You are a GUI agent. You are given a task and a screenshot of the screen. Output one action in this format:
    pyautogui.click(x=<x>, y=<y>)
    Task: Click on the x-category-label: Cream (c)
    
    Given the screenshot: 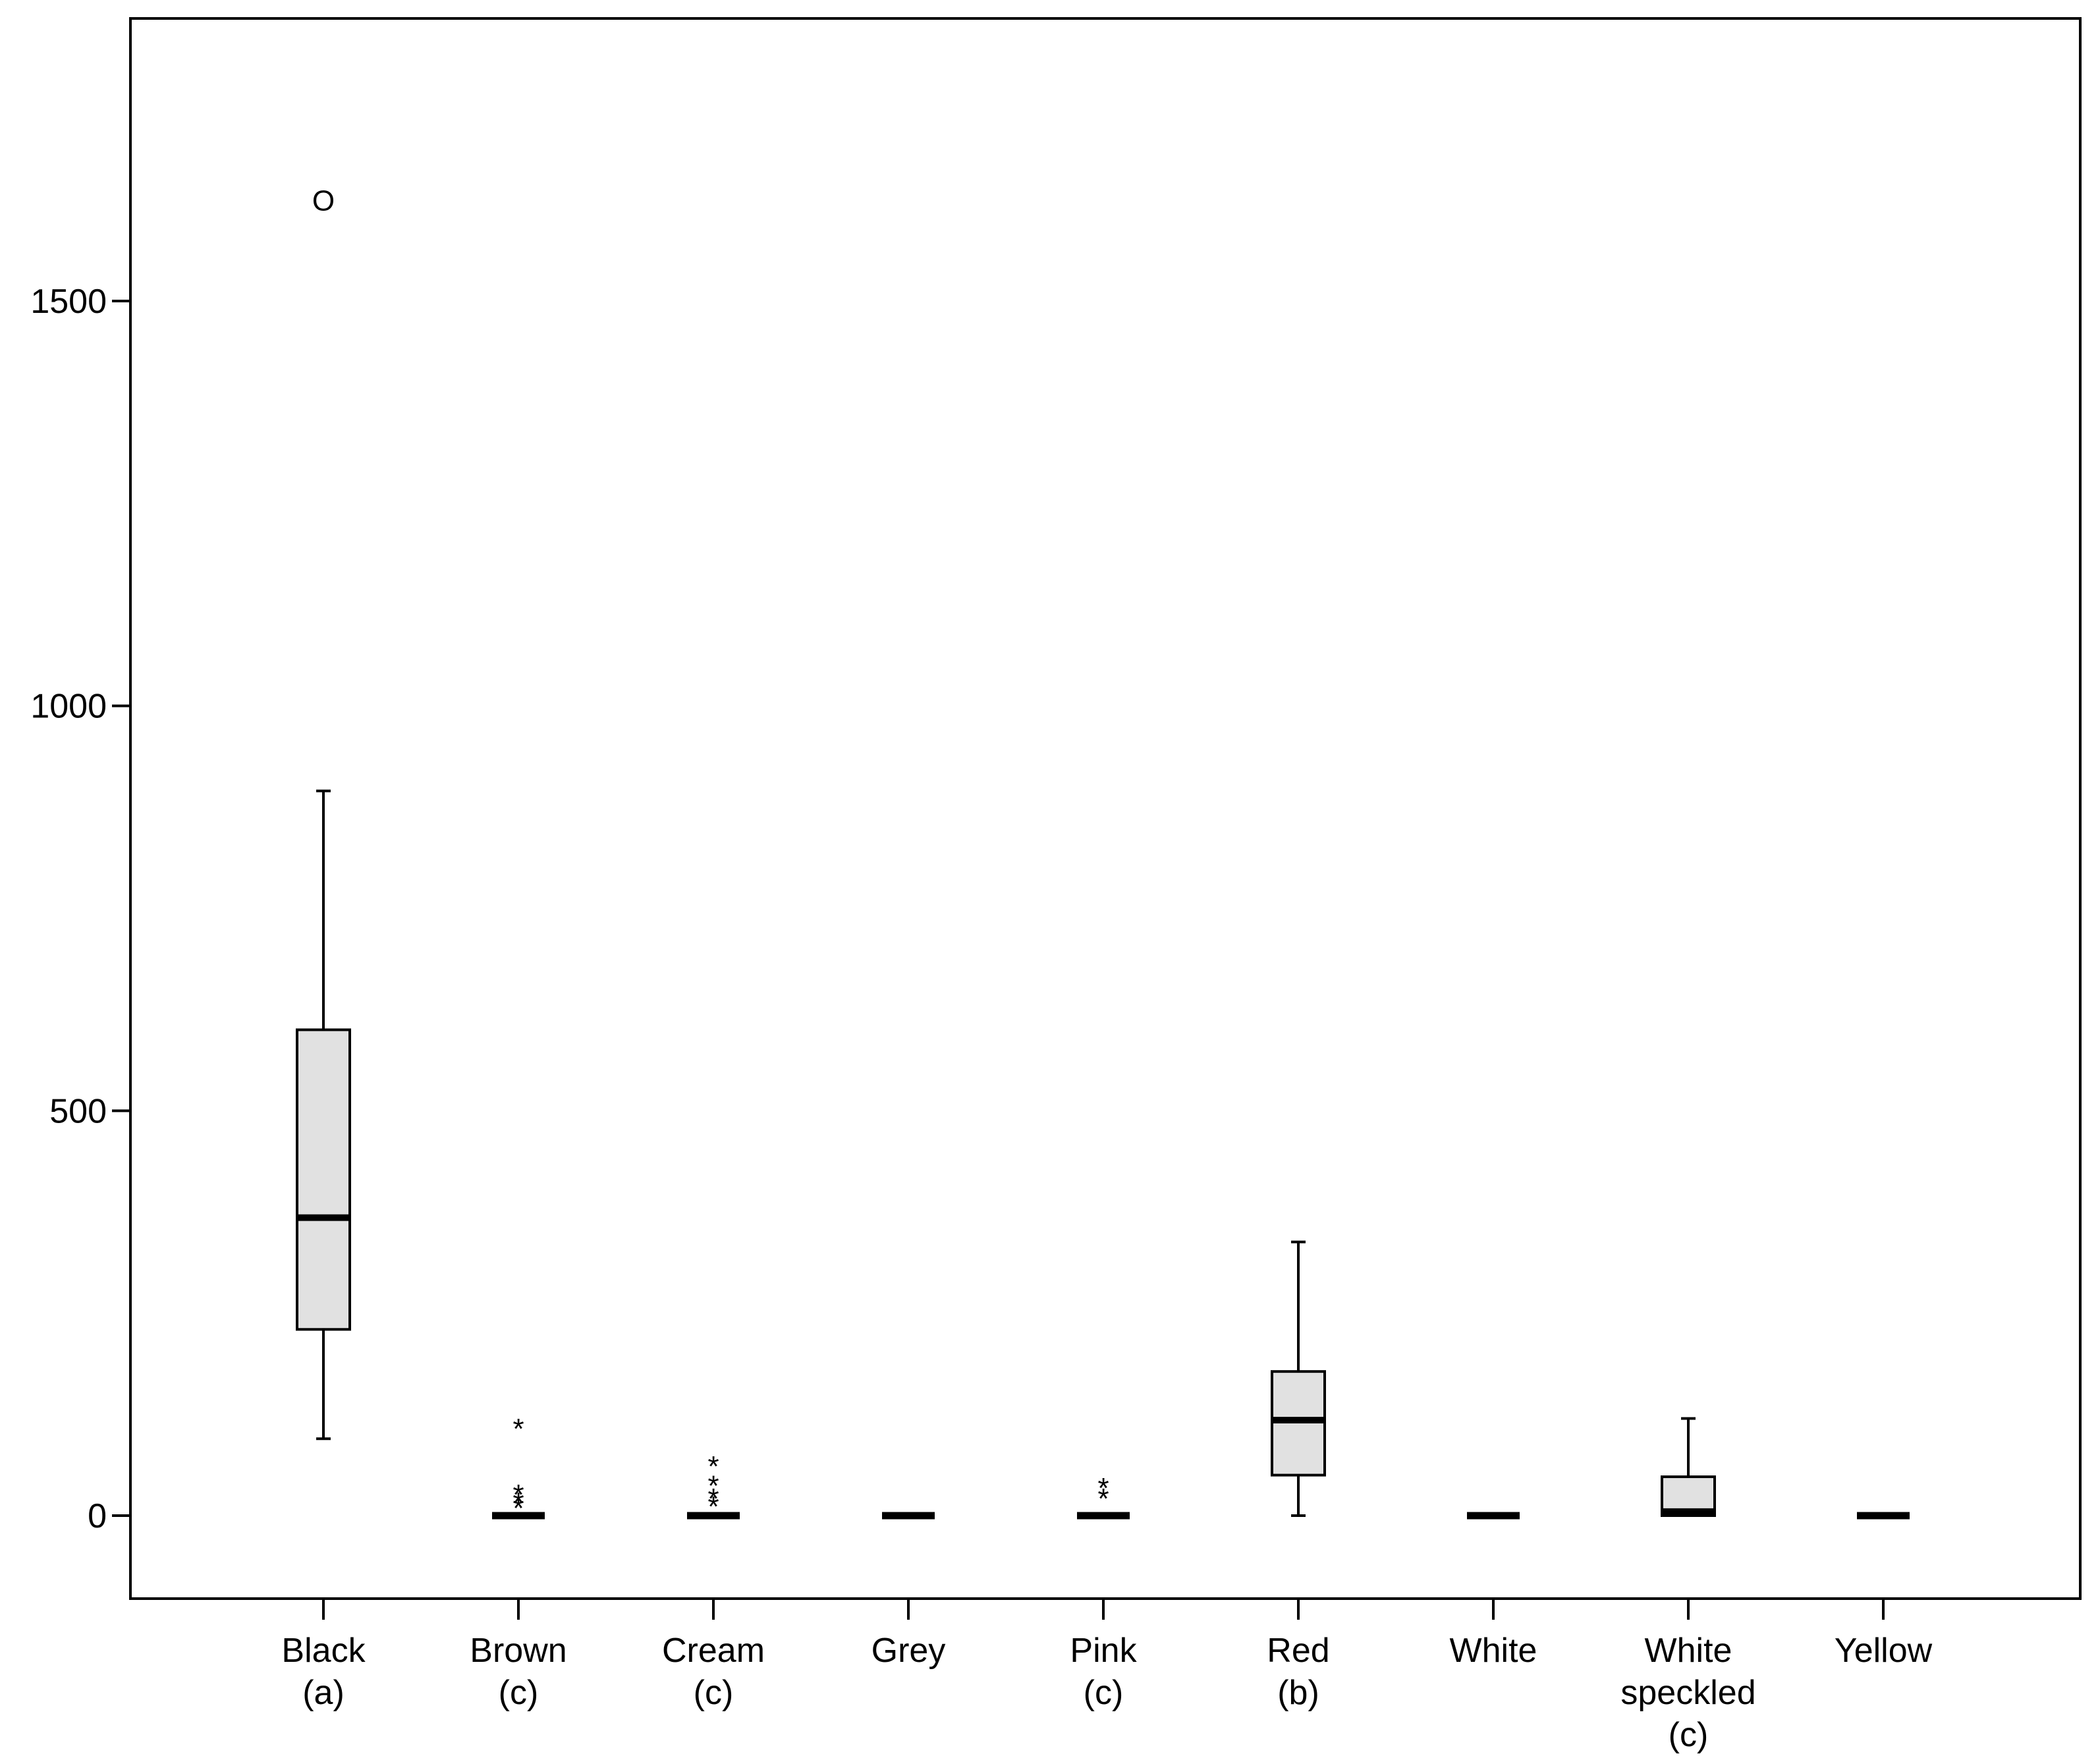 What is the action you would take?
    pyautogui.click(x=714, y=1672)
    